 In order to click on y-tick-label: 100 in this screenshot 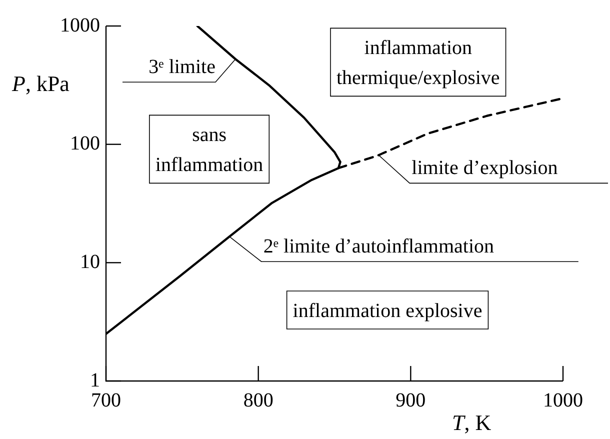, I will do `click(85, 143)`.